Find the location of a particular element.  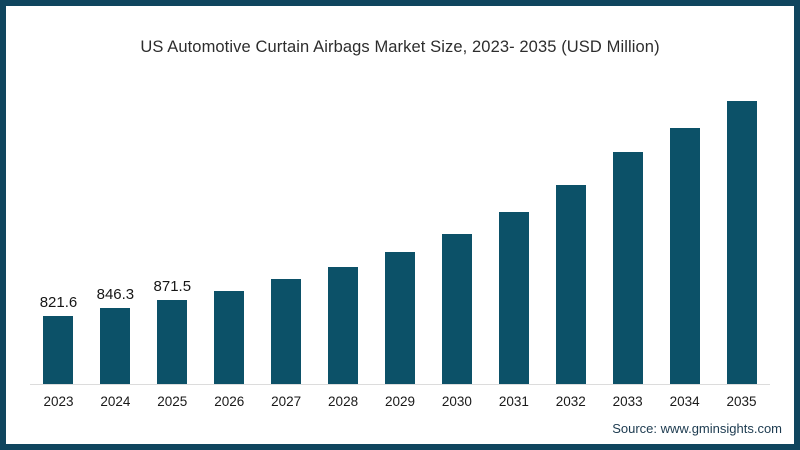

bar-group-2031 is located at coordinates (513, 230).